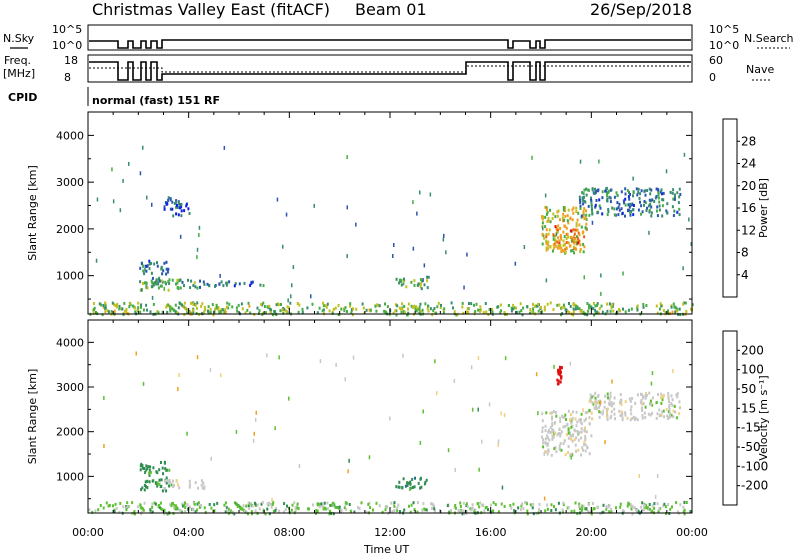 This screenshot has width=800, height=558. I want to click on nave-label: Nave, so click(760, 69).